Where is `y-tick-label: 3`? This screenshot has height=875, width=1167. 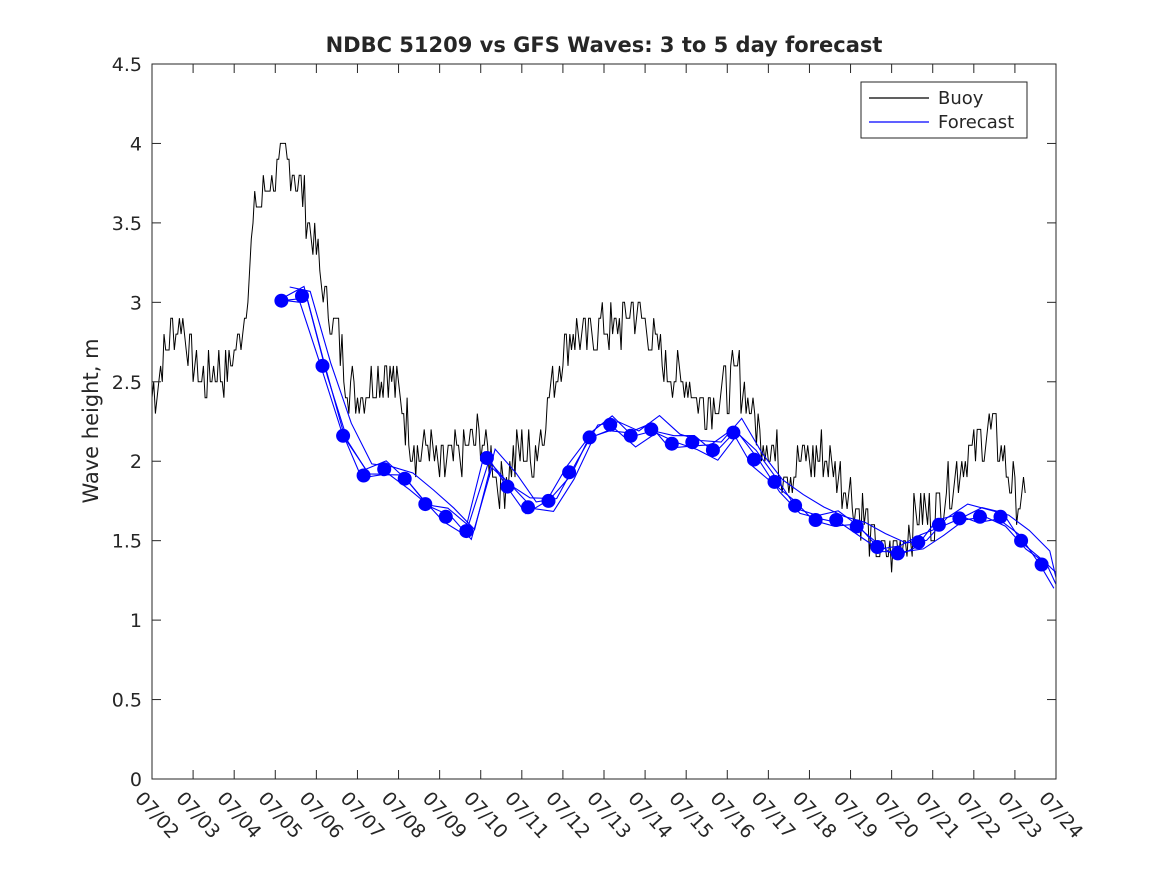
y-tick-label: 3 is located at coordinates (136, 303).